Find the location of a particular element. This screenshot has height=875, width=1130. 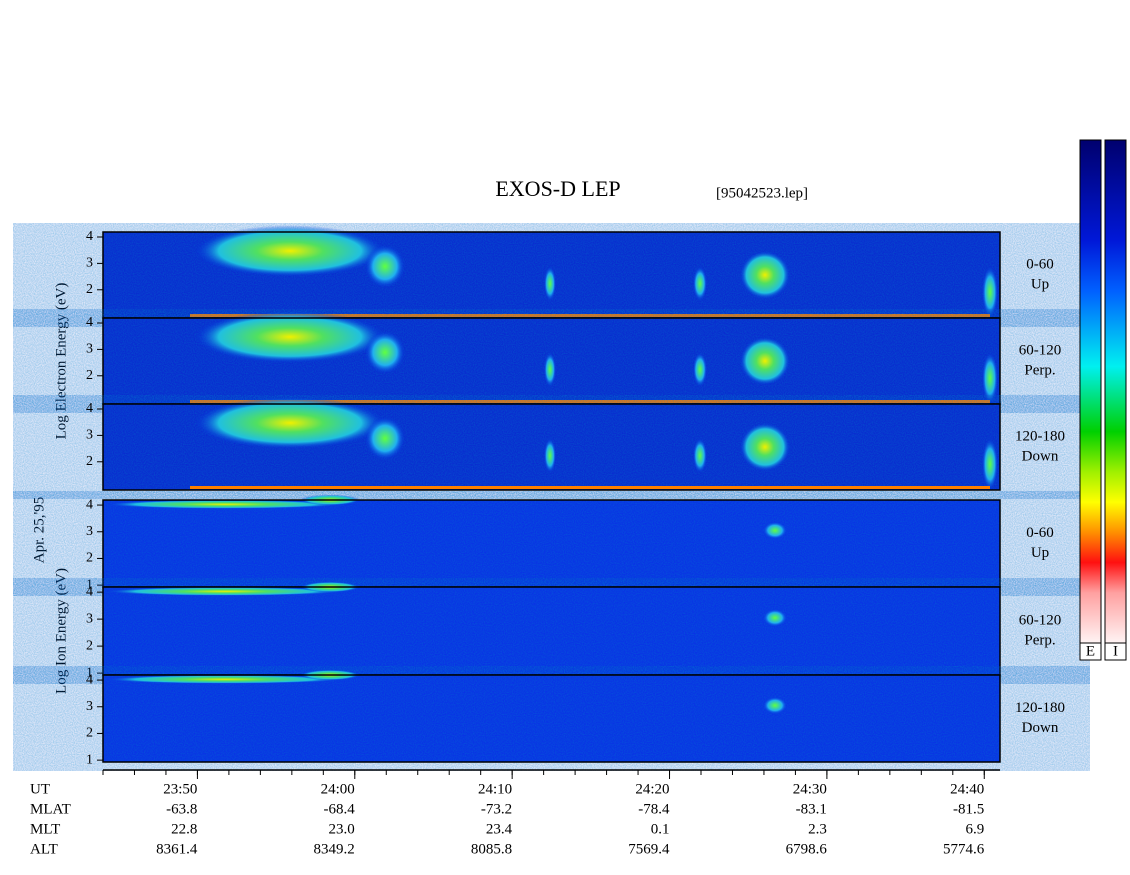

ephemeris-value: 8085.8 is located at coordinates (491, 849).